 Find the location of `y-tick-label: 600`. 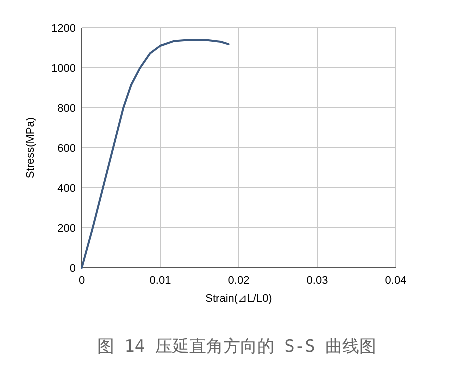

y-tick-label: 600 is located at coordinates (67, 149).